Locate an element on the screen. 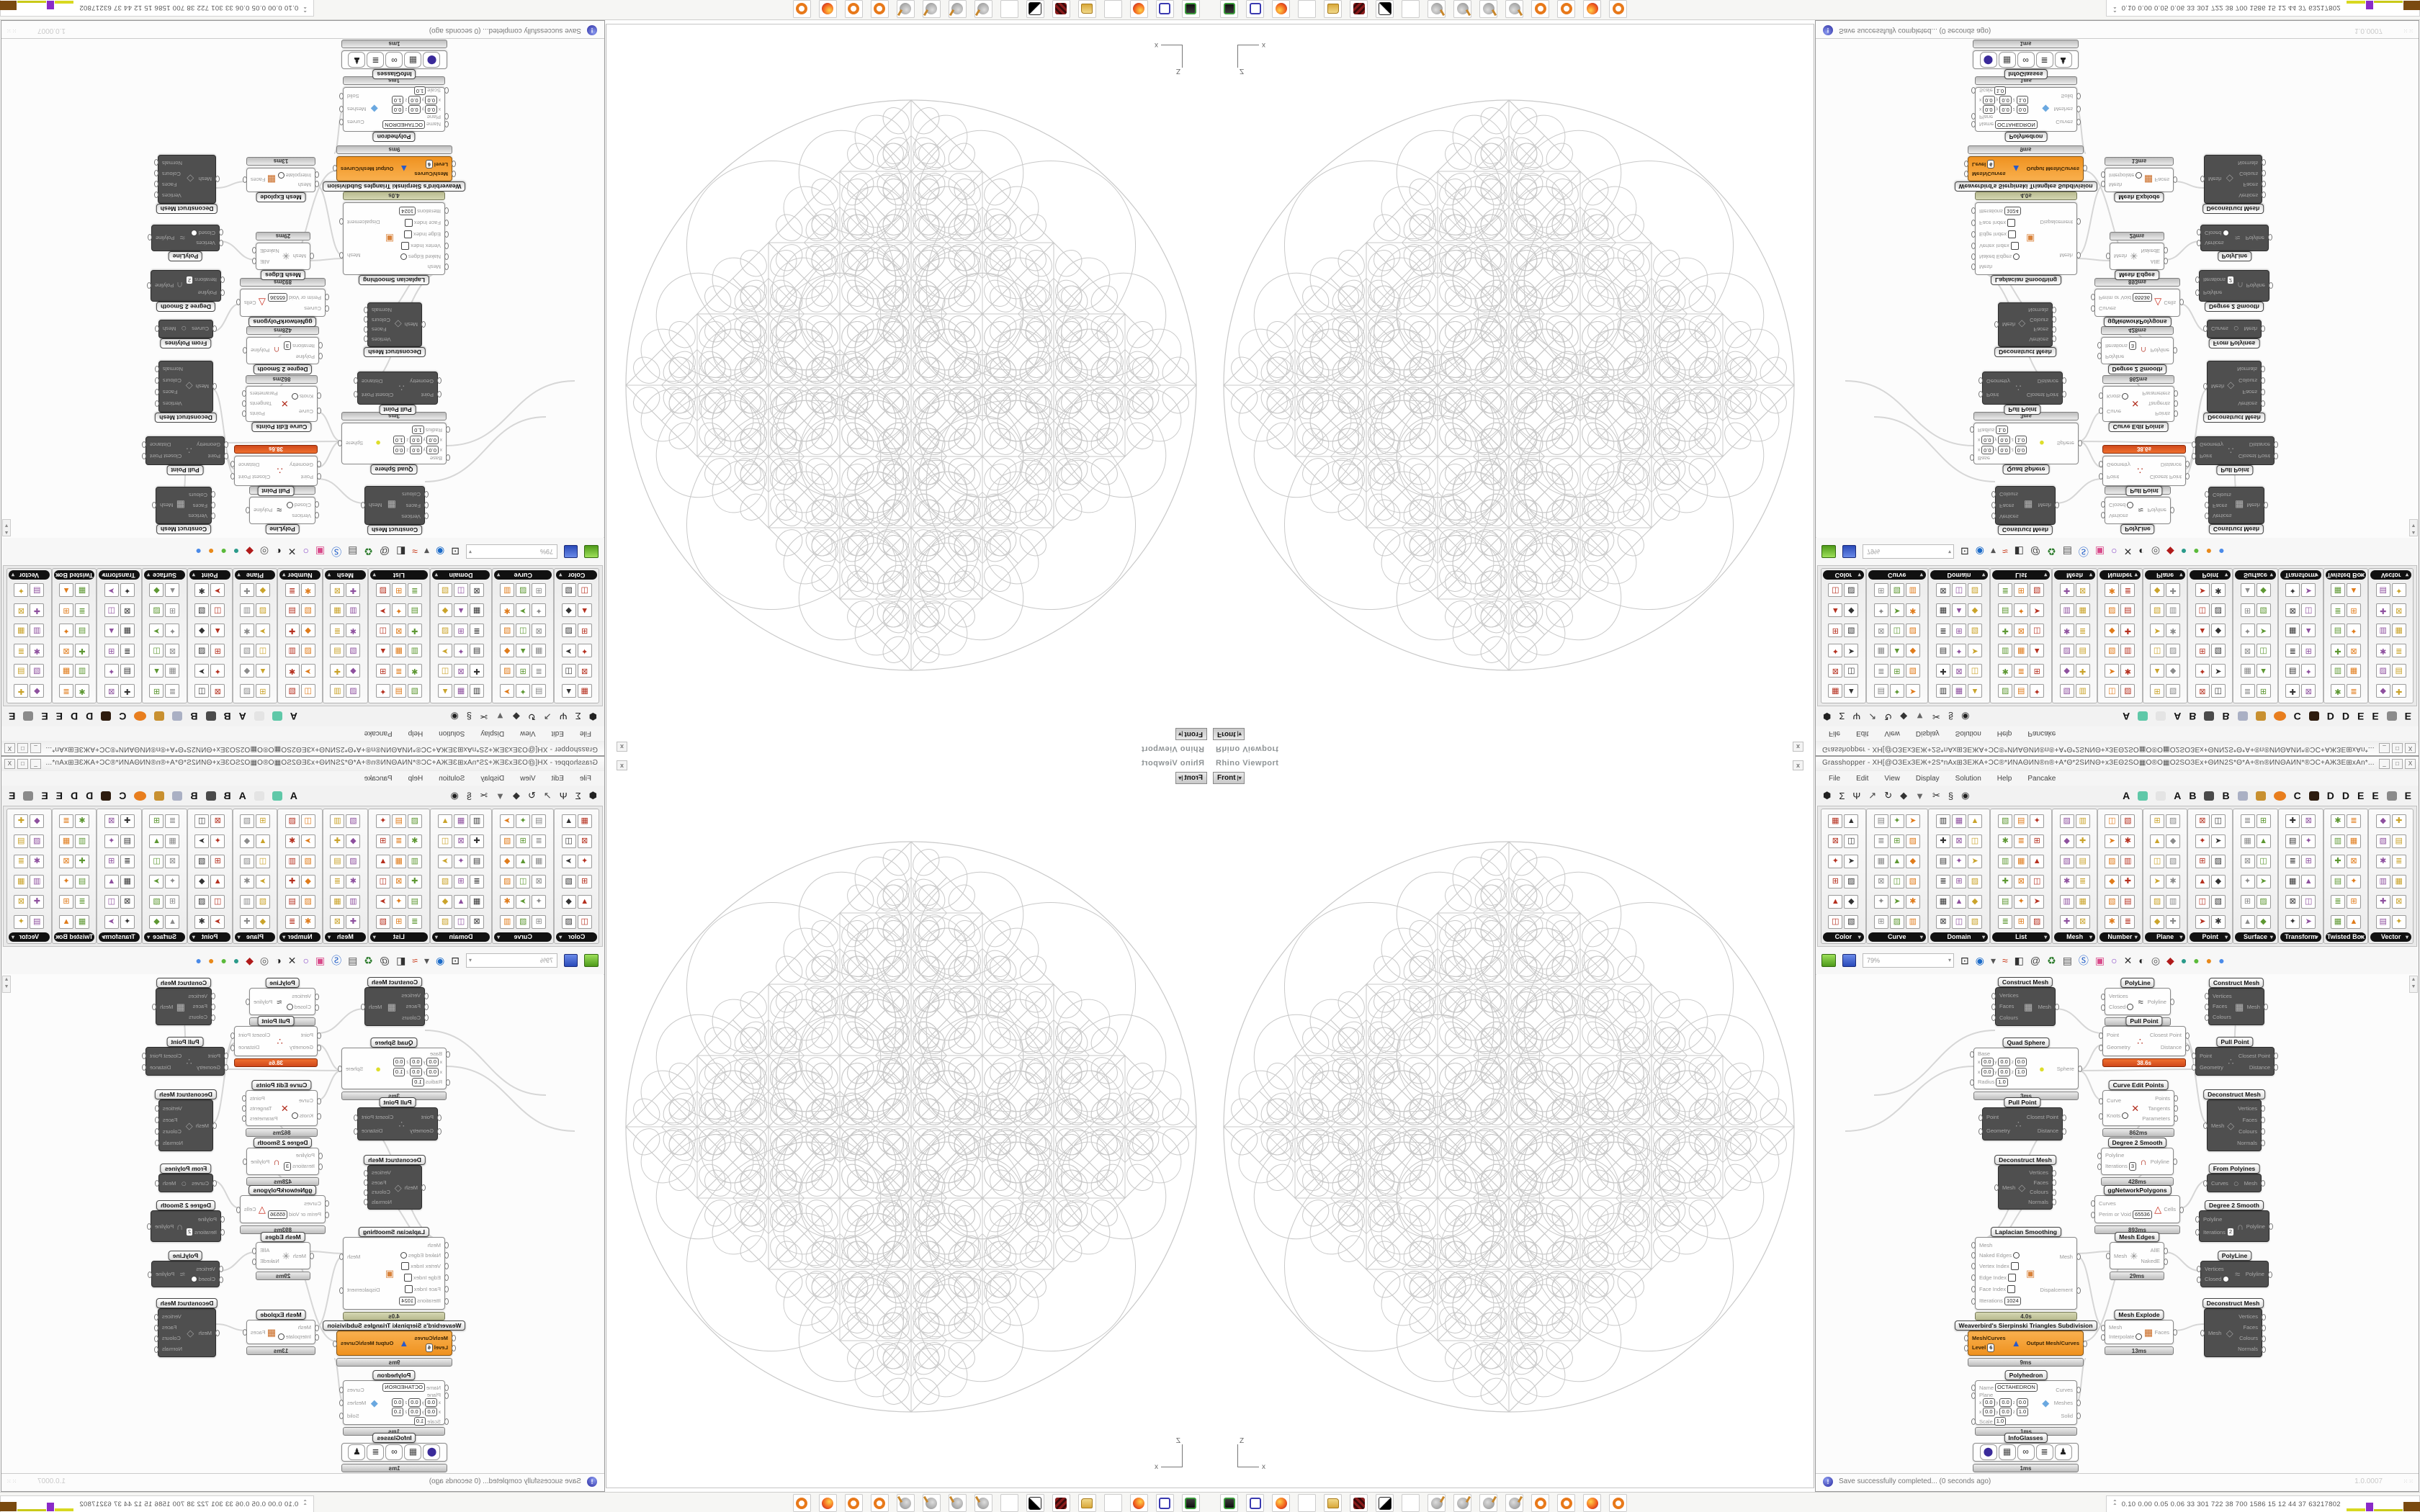 The width and height of the screenshot is (2420, 1512). port-edge-index: Edge Index is located at coordinates (420, 1277).